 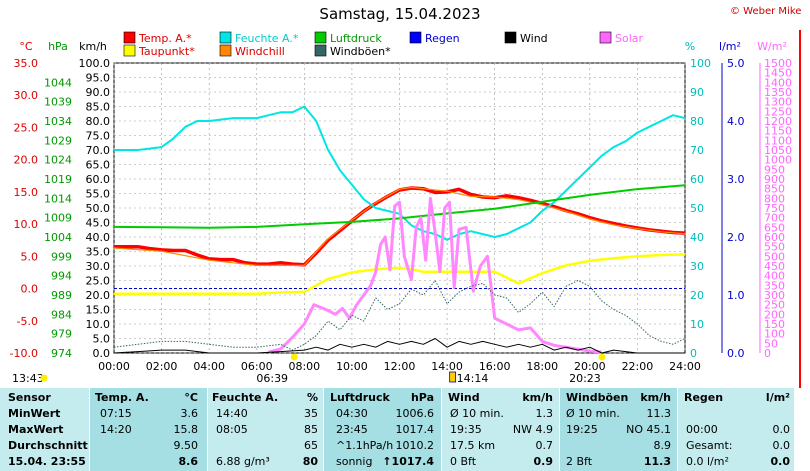 I want to click on solar-tick-label: 50, so click(x=771, y=343).